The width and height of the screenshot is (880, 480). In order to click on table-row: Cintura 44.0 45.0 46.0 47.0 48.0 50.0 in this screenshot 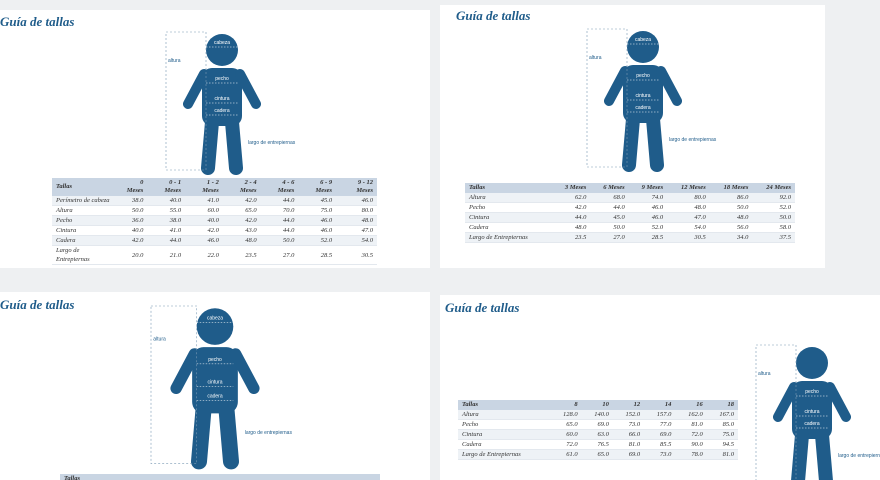, I will do `click(630, 217)`.